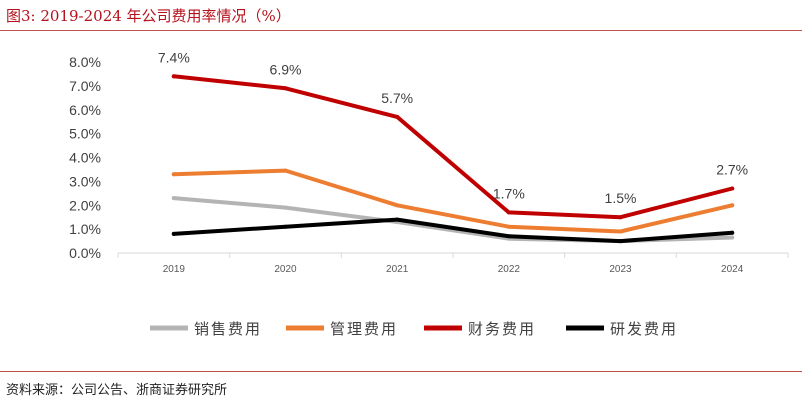  I want to click on legend-label: 研发费用, so click(644, 329).